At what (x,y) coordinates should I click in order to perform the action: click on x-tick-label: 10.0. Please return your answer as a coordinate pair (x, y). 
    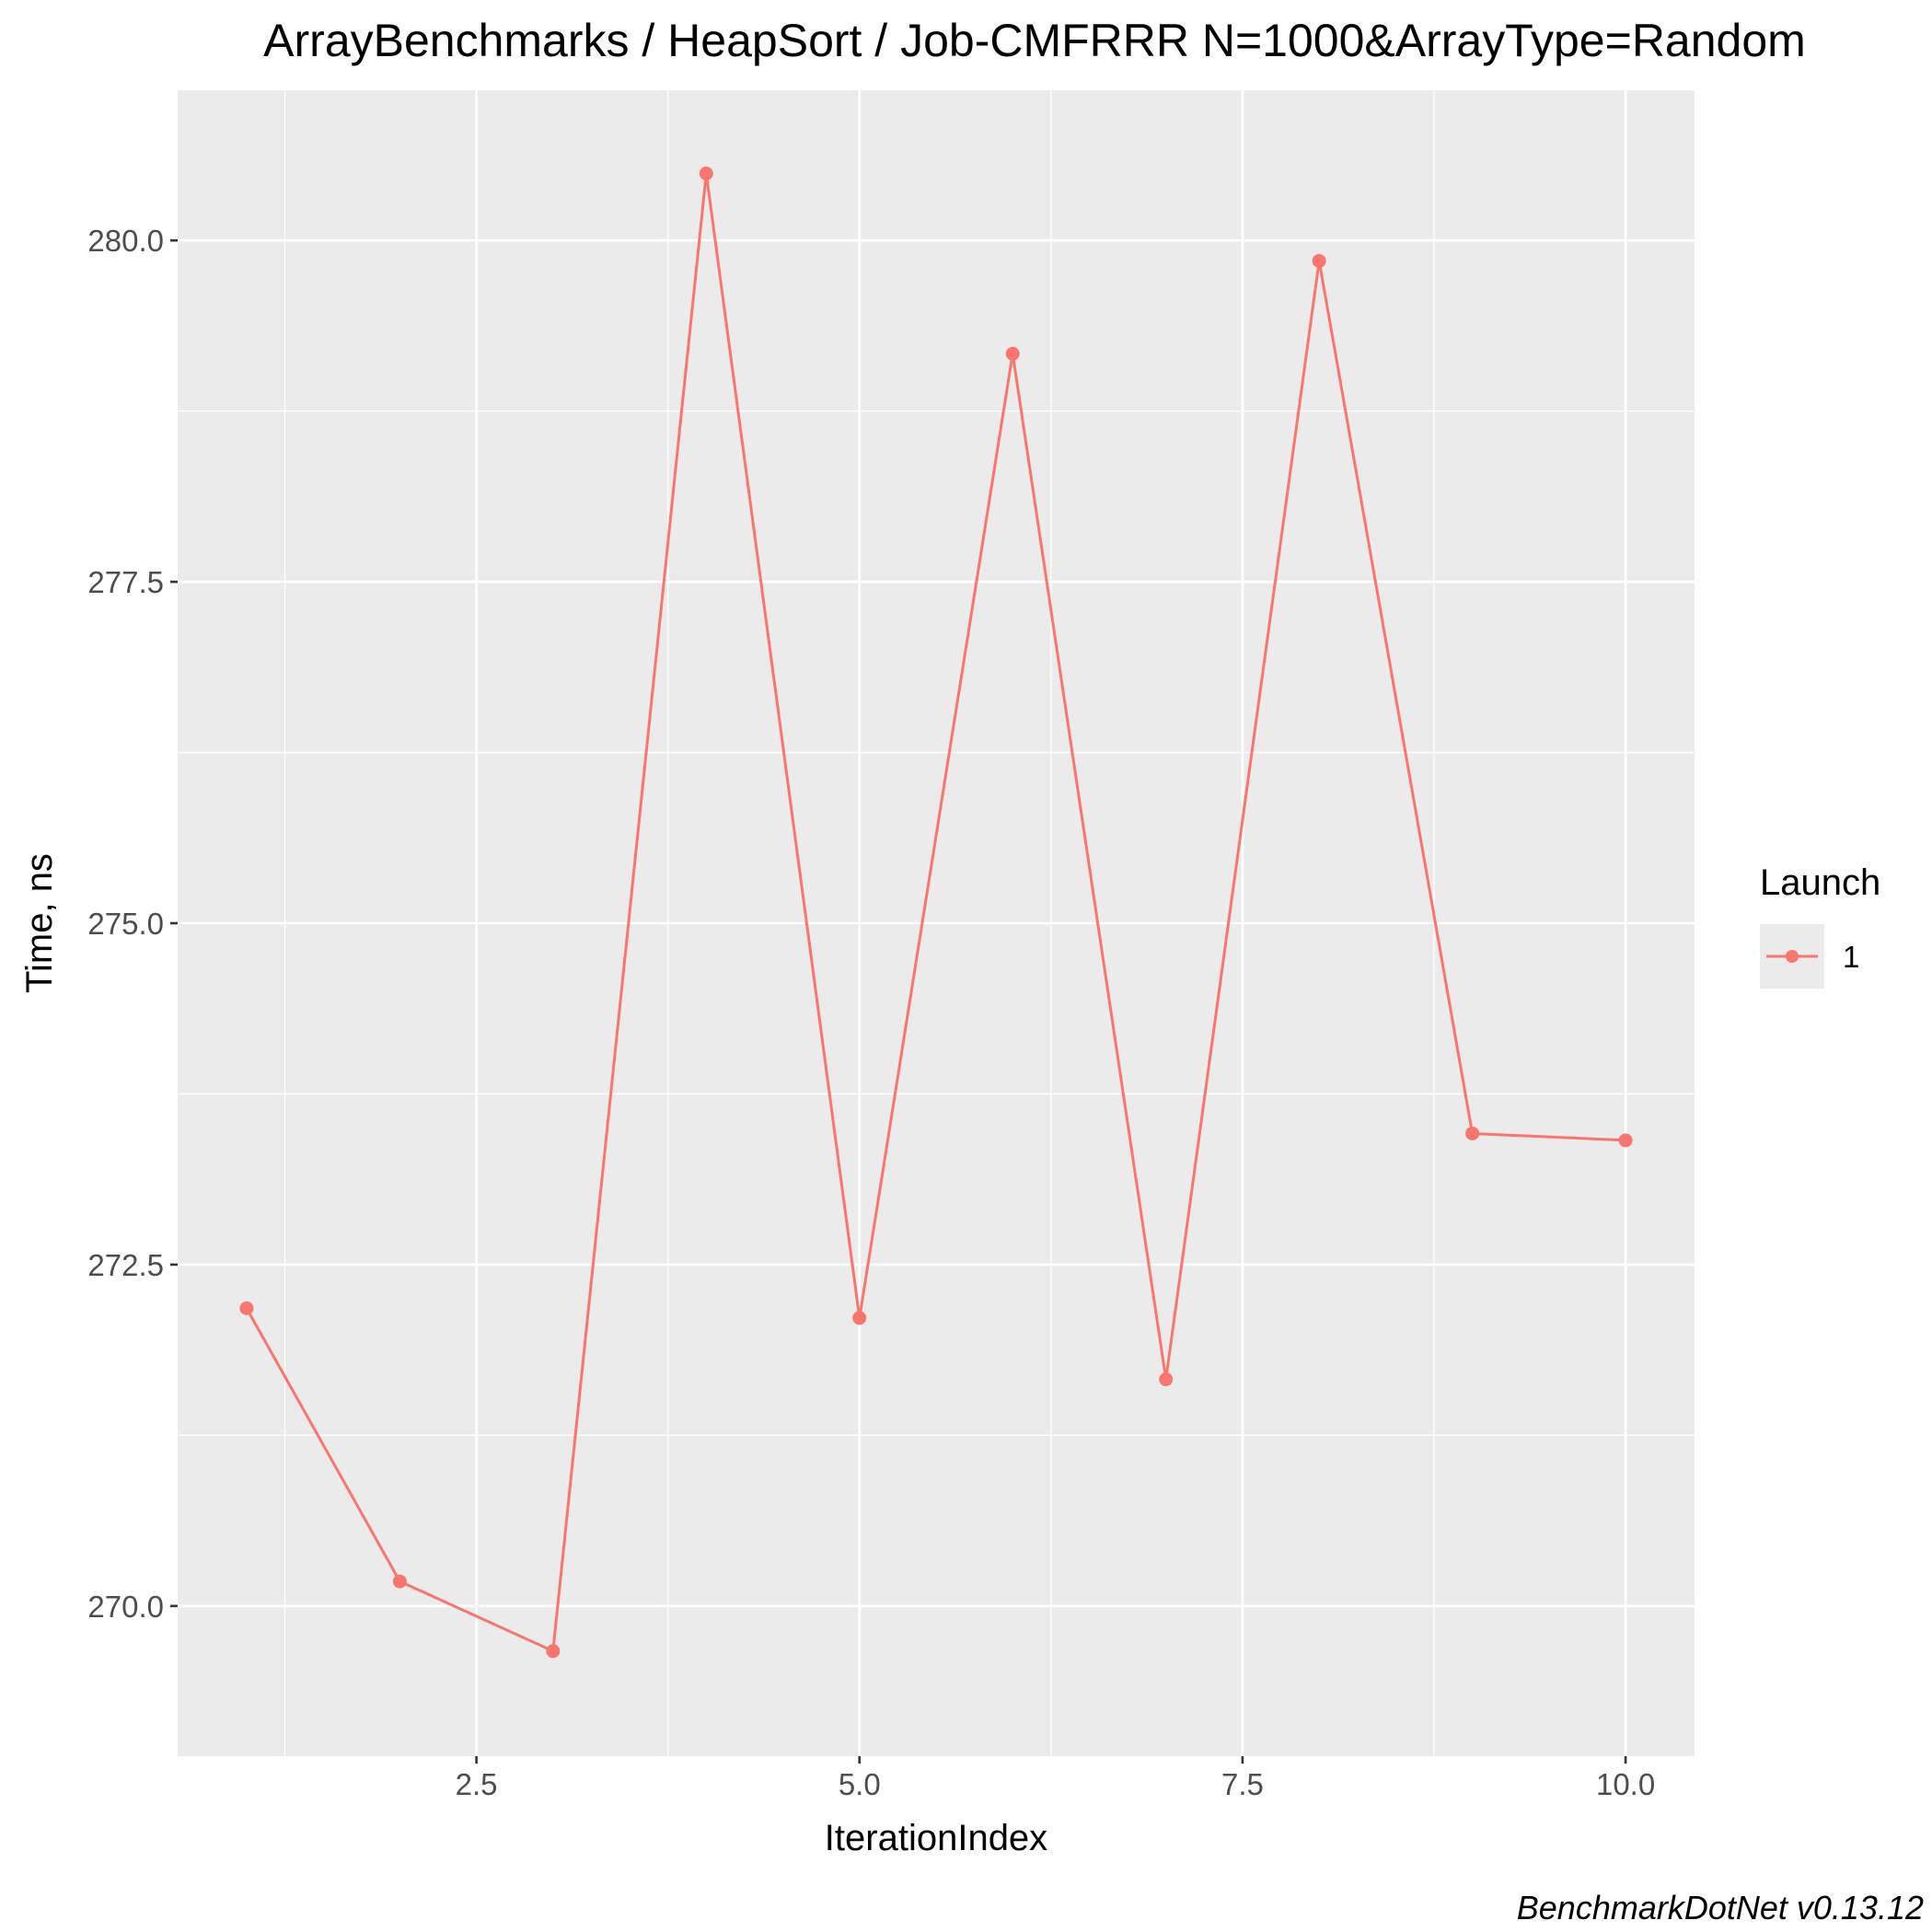
    Looking at the image, I should click on (1626, 1784).